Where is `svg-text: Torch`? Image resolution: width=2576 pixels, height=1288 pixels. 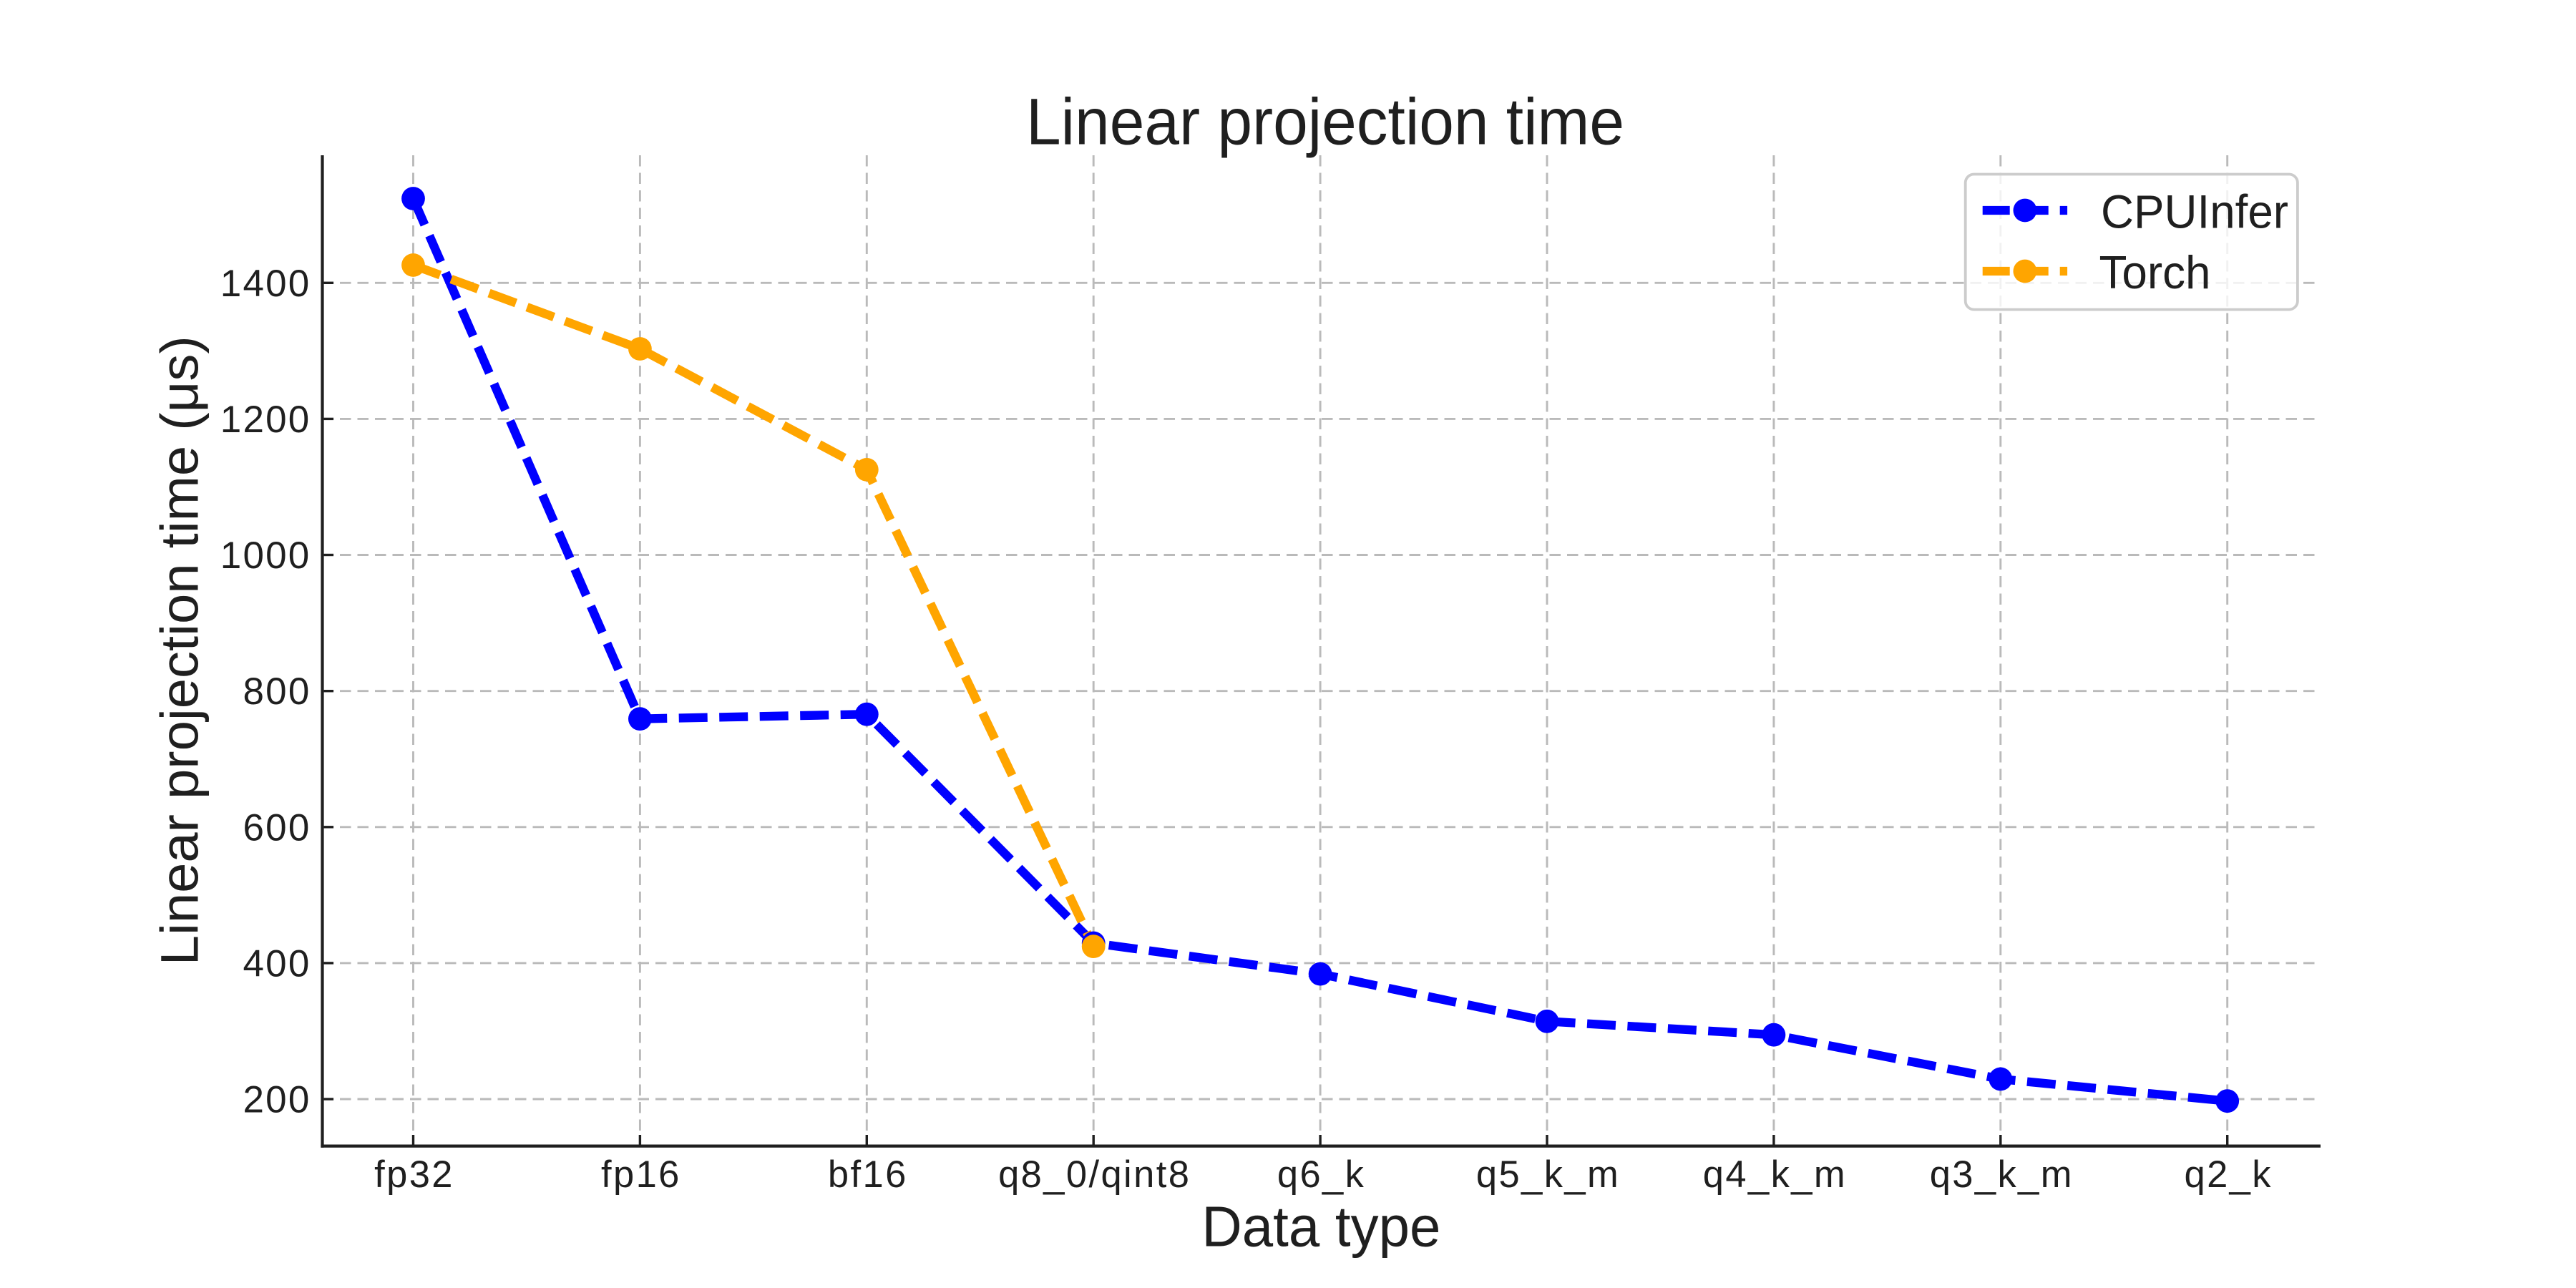
svg-text: Torch is located at coordinates (2155, 272).